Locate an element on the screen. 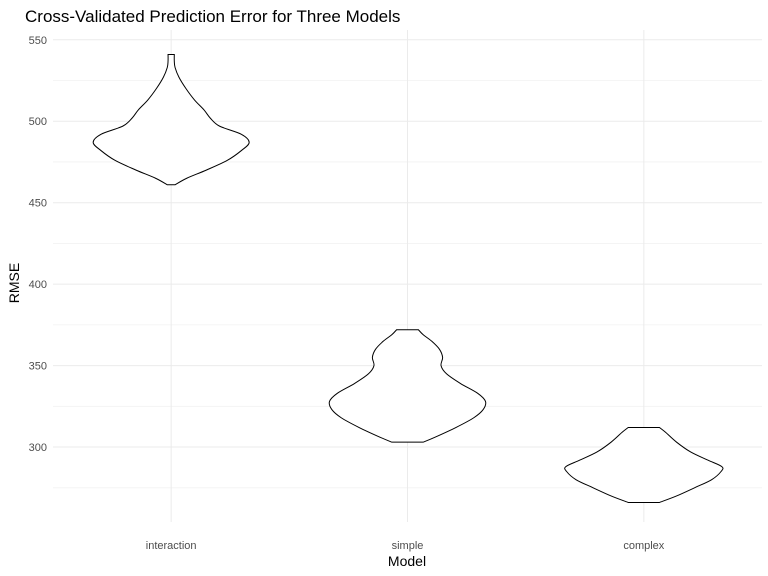 The height and width of the screenshot is (576, 768). x-axis-ticks: interaction simple complex is located at coordinates (405, 546).